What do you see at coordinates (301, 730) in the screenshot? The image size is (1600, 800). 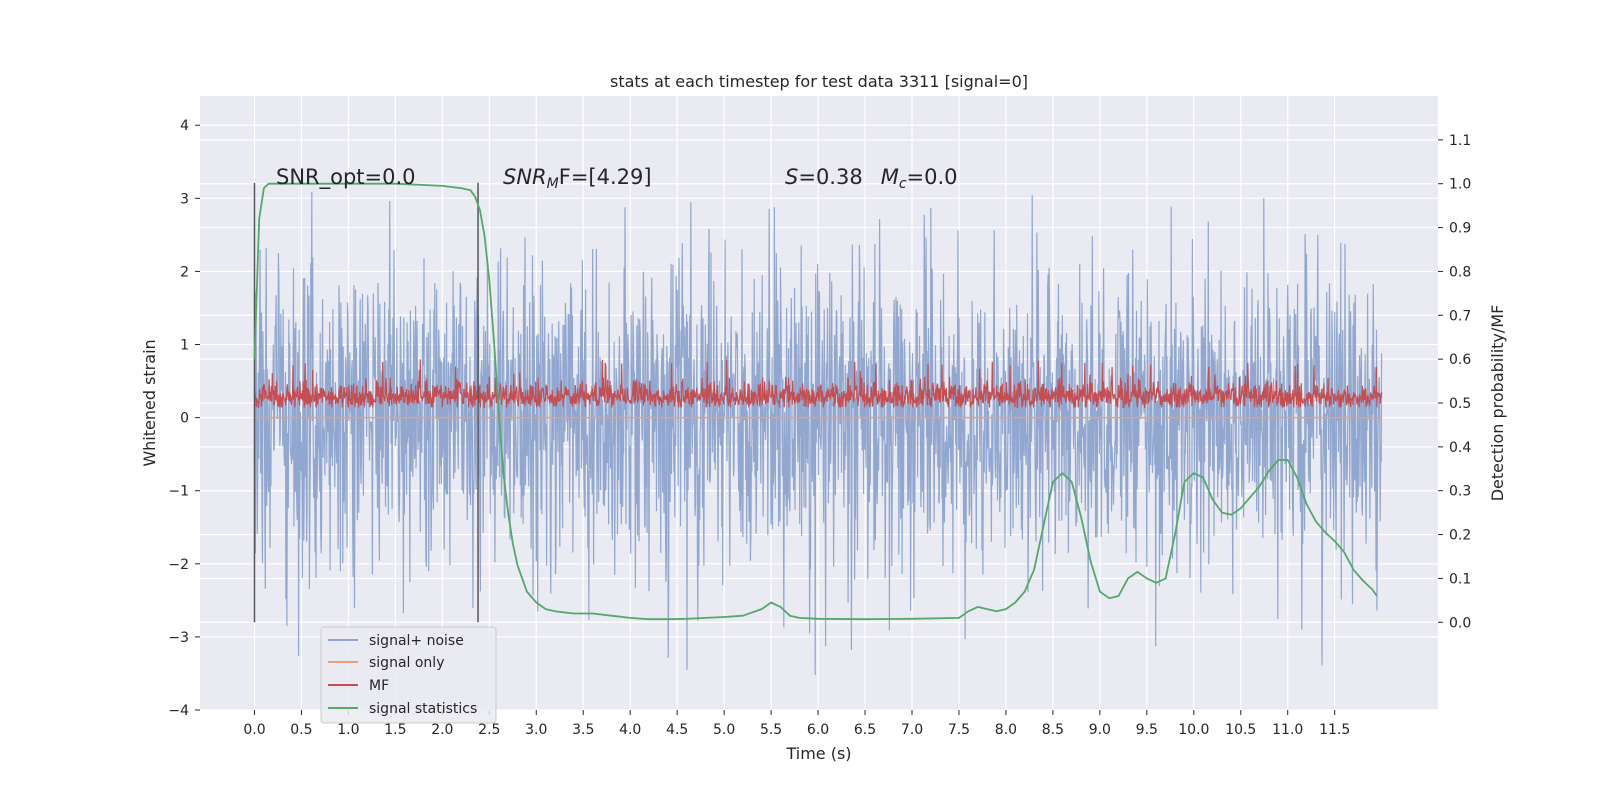 I see `x-tick-label: 0.5` at bounding box center [301, 730].